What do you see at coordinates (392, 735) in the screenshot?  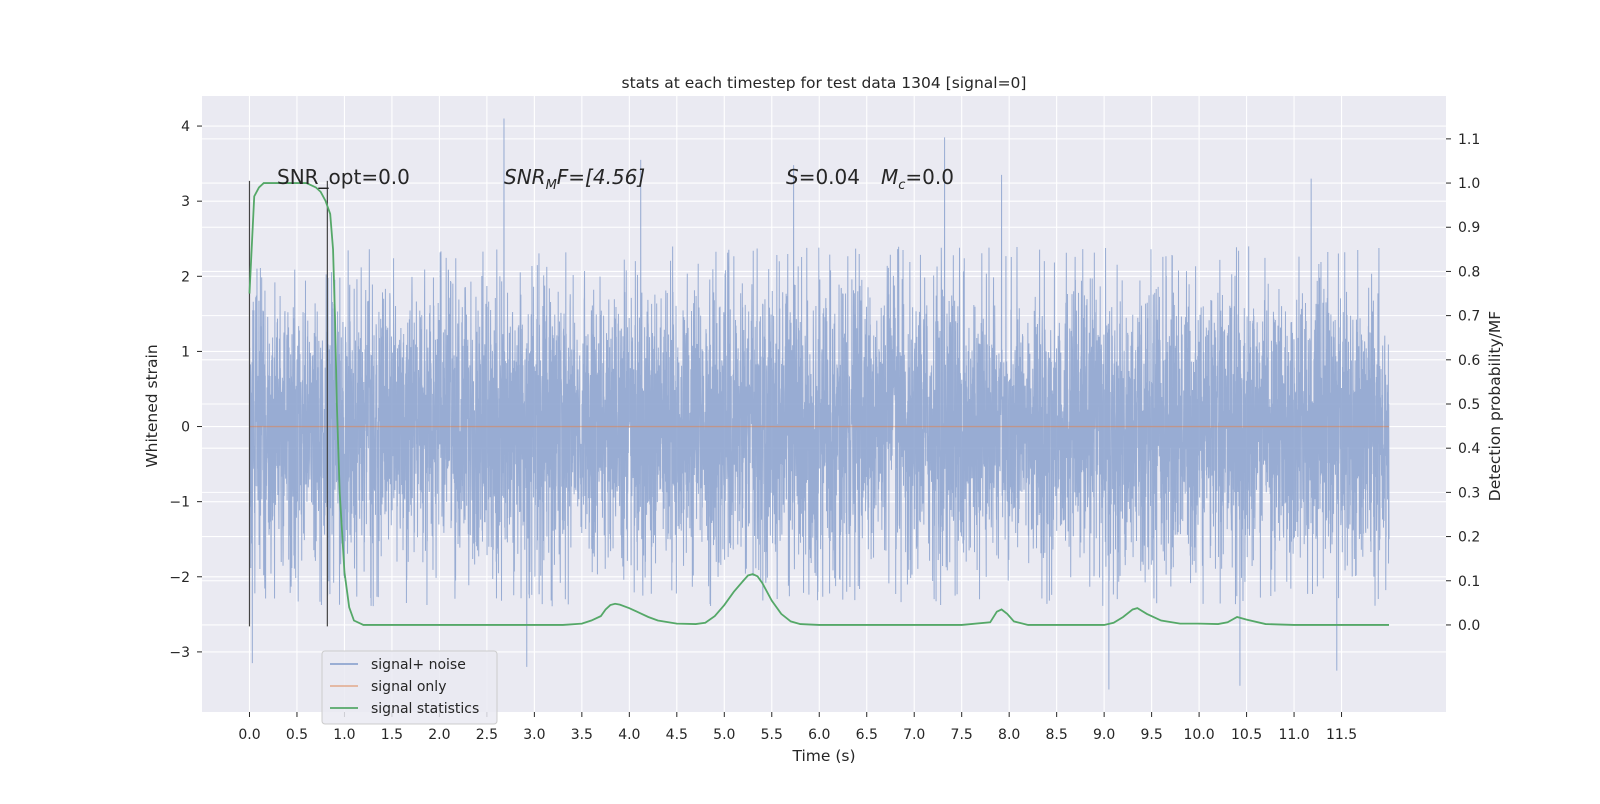 I see `x-tick-label: 1.5` at bounding box center [392, 735].